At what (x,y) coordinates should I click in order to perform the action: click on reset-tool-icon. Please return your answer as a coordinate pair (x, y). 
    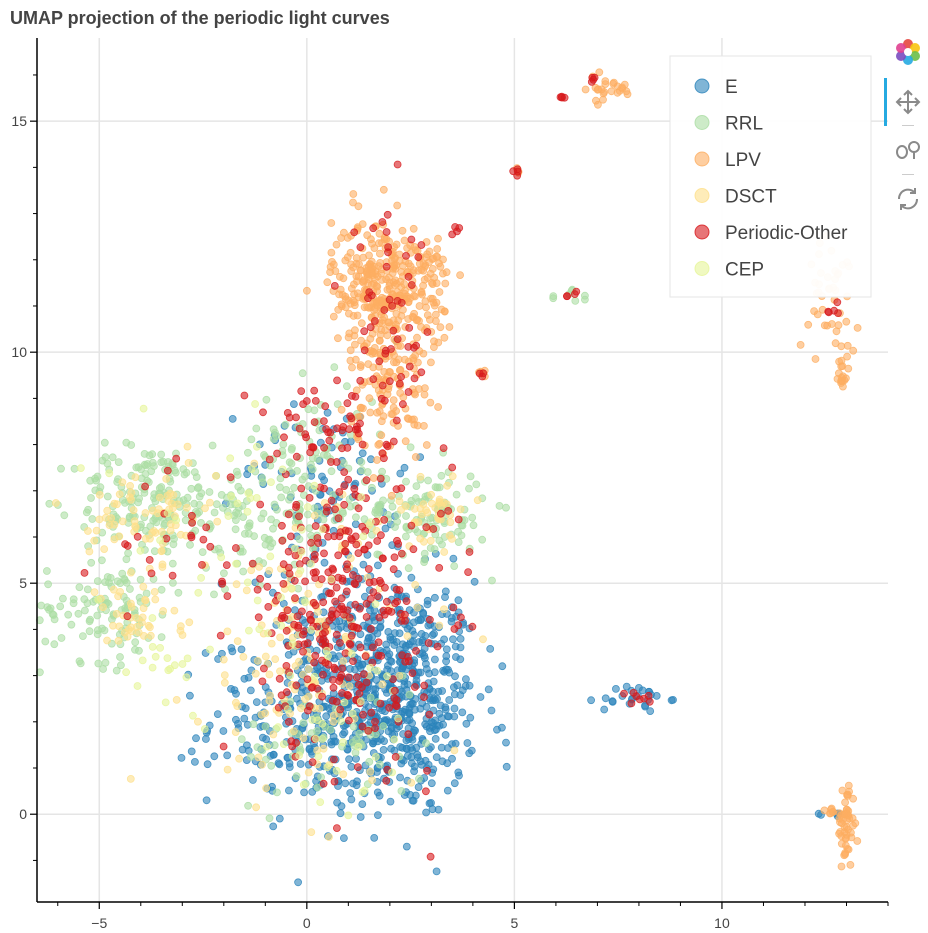
    Looking at the image, I should click on (908, 199).